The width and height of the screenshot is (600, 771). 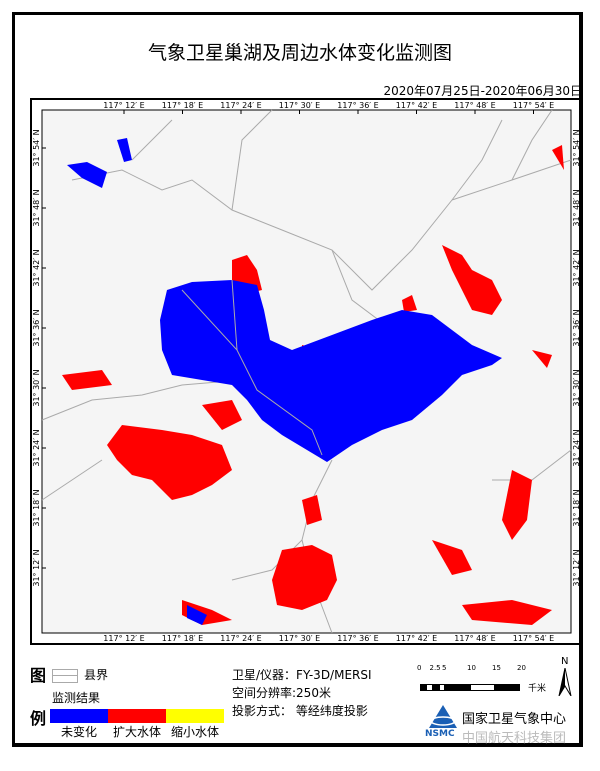 I want to click on lat-label-right: 31° 30′ N, so click(x=576, y=387).